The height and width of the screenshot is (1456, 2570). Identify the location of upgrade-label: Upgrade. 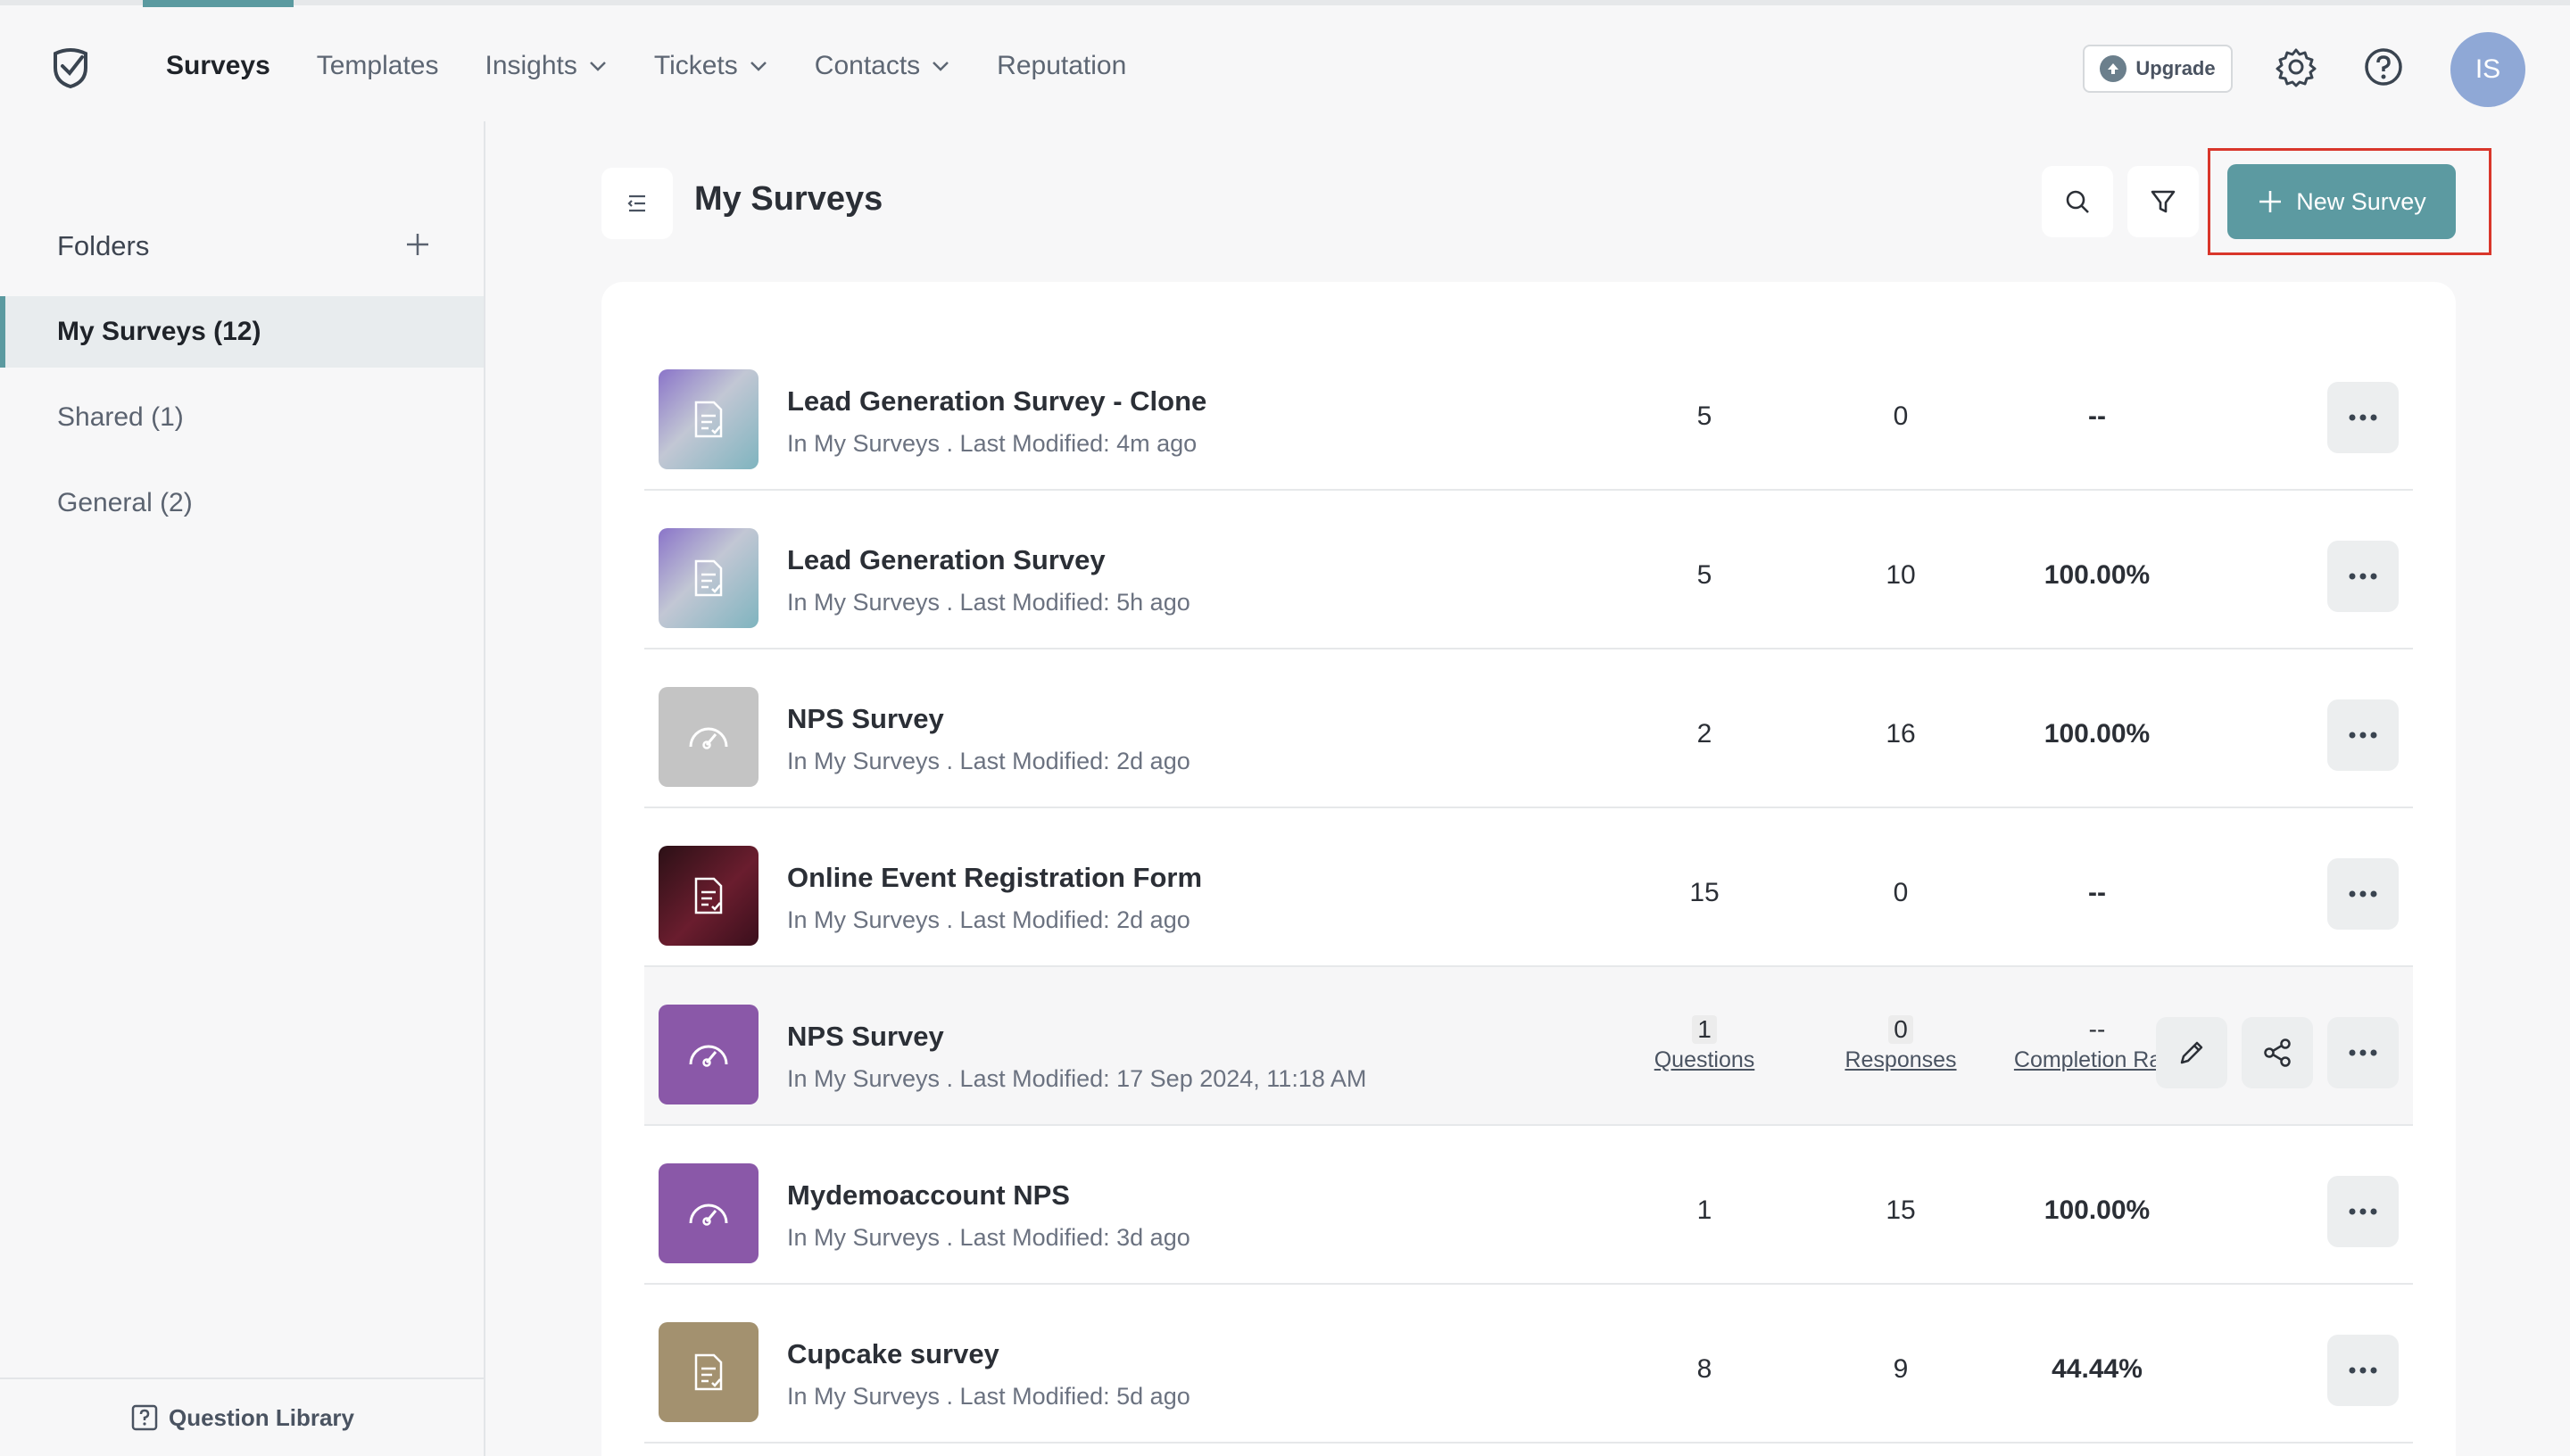
(2175, 68).